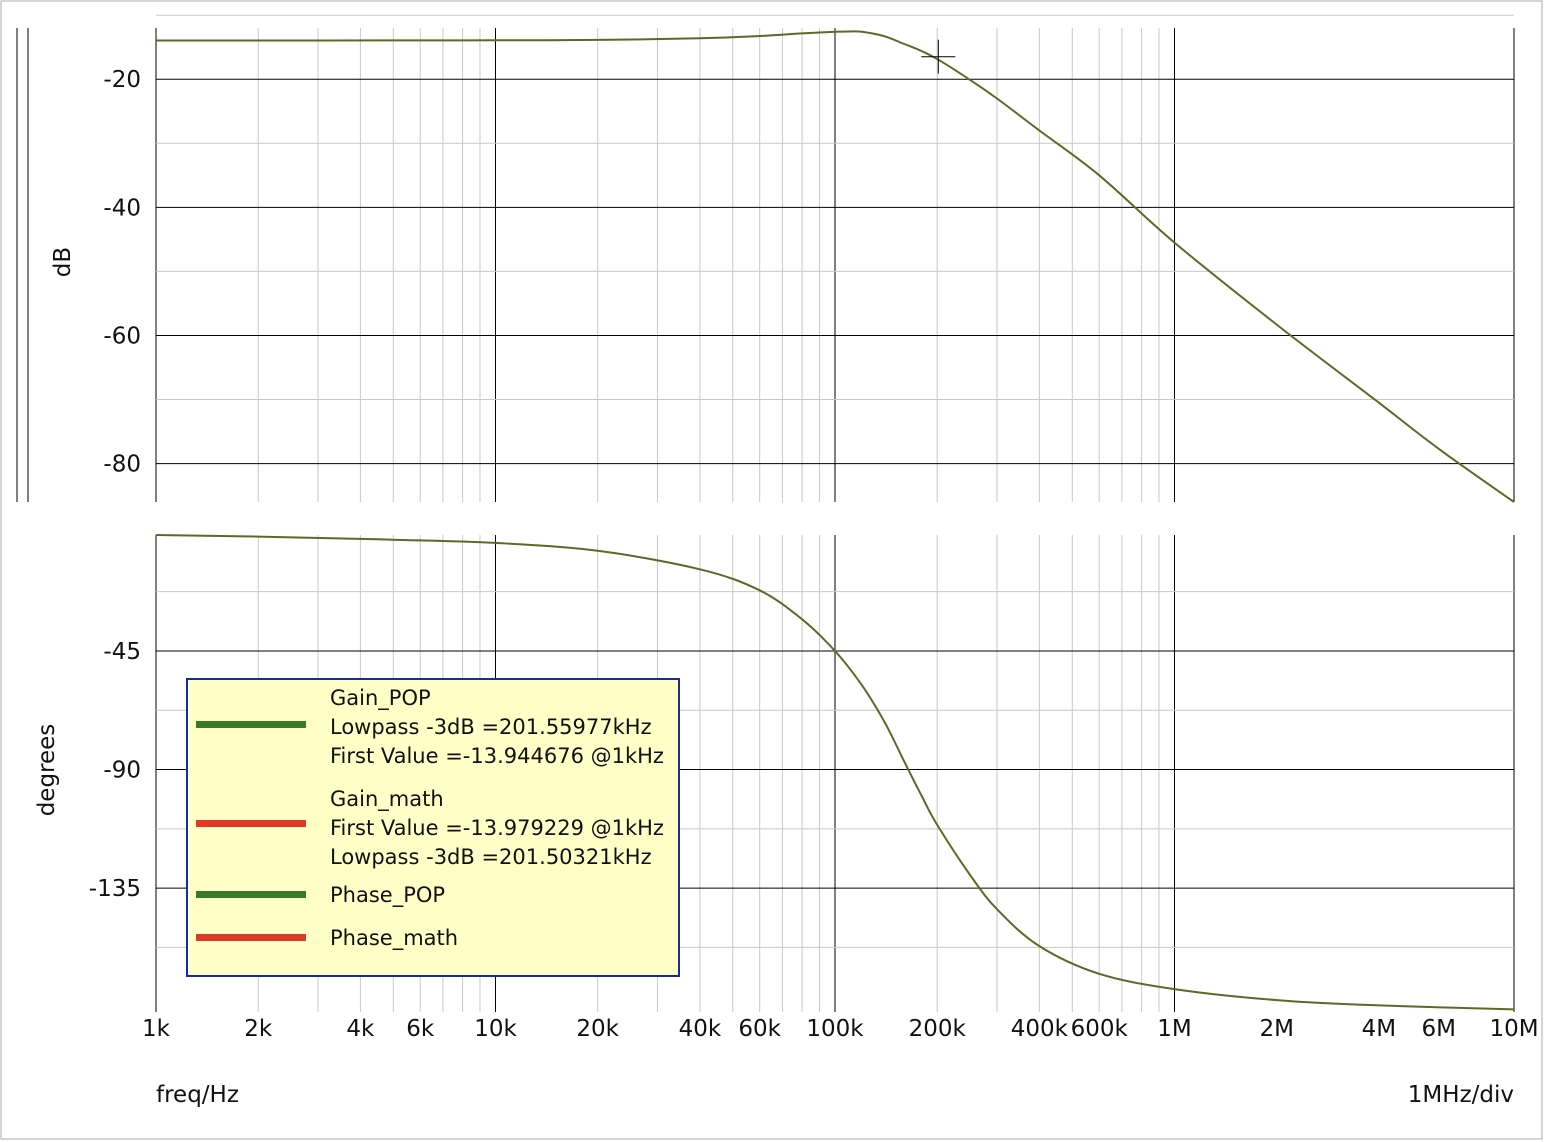 The width and height of the screenshot is (1544, 1142). Describe the element at coordinates (420, 1029) in the screenshot. I see `x-tick-label: 6k` at that location.